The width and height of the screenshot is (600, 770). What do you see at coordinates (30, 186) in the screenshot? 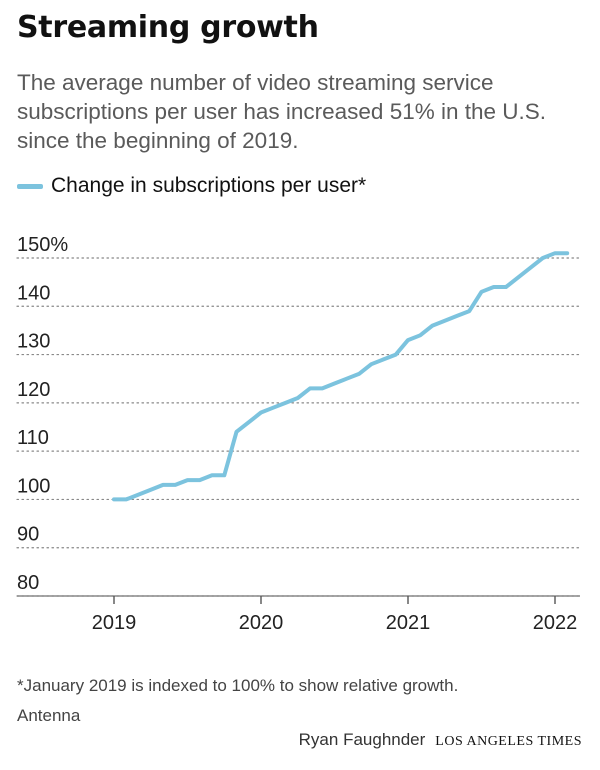
I see `legend-swatch` at bounding box center [30, 186].